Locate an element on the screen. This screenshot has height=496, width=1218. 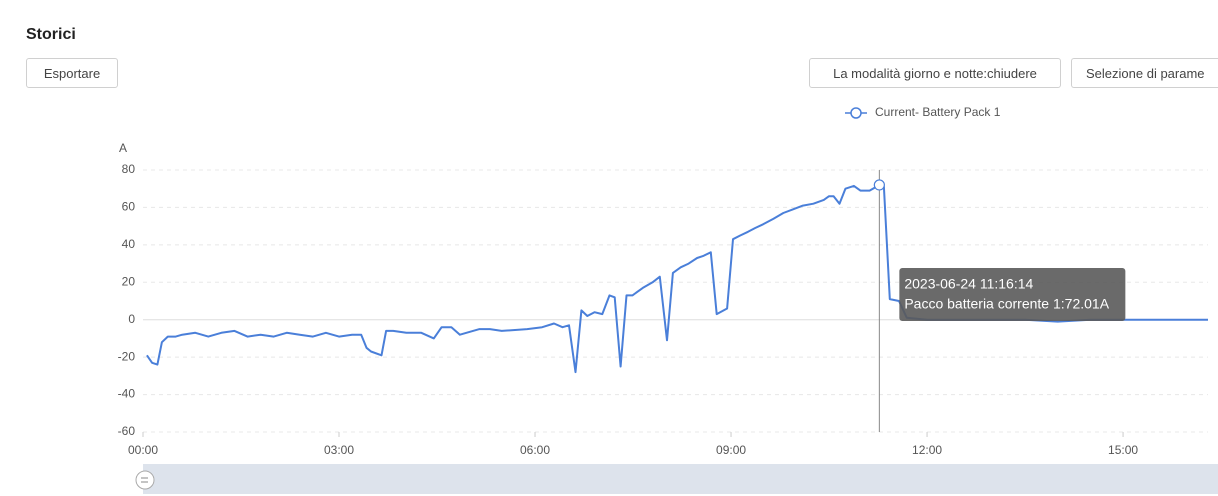
y-tick-label: -60 is located at coordinates (127, 431).